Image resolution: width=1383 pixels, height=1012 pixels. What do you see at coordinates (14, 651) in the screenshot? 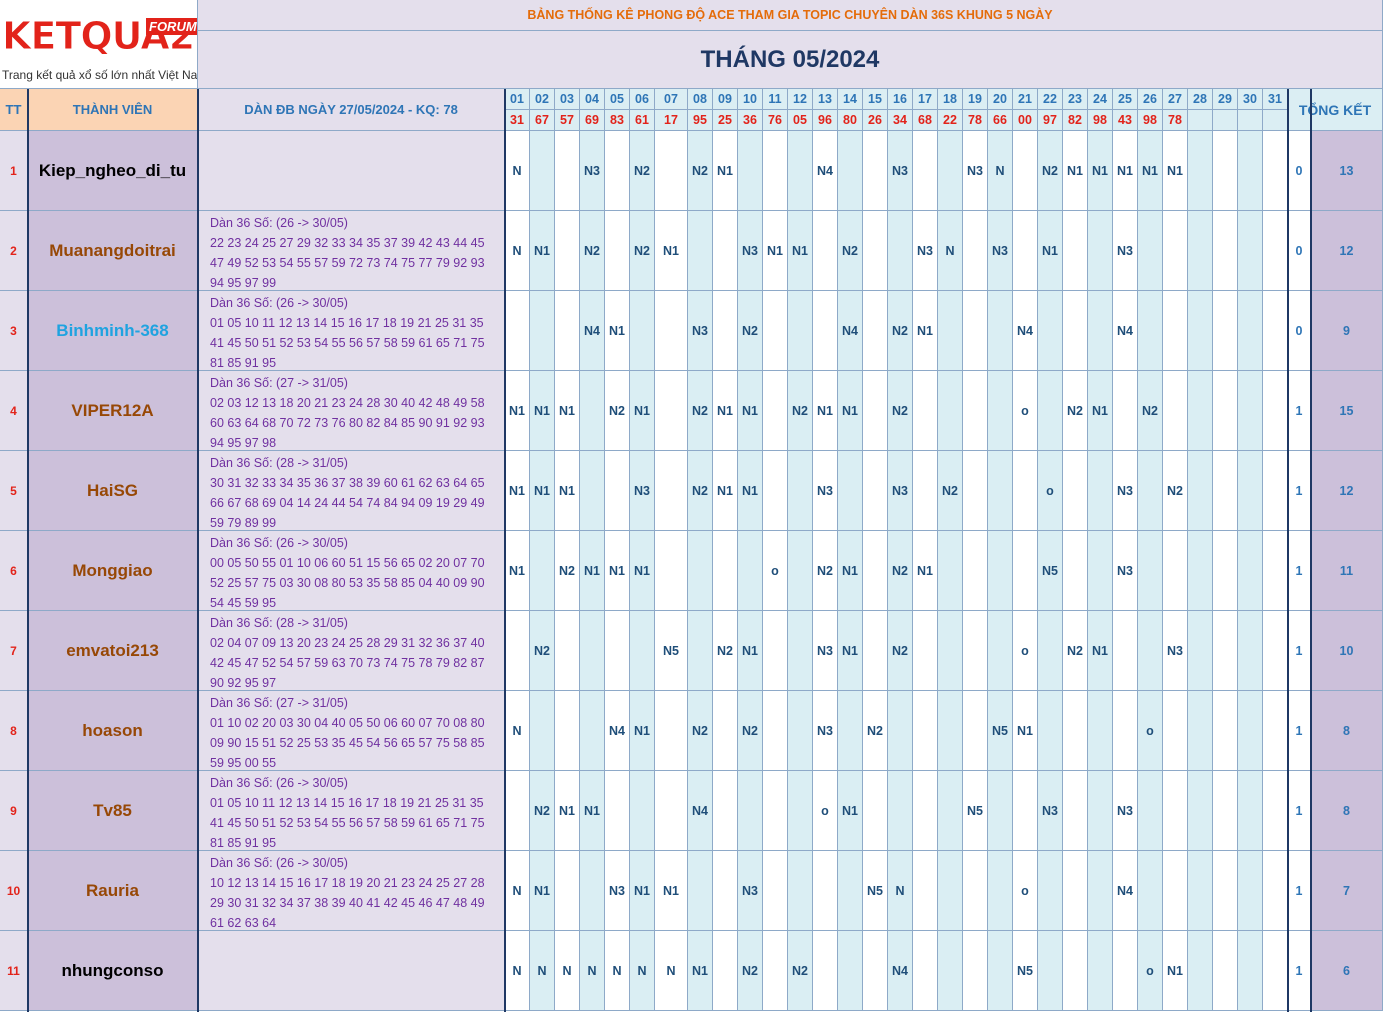
I see `row-number: 7` at bounding box center [14, 651].